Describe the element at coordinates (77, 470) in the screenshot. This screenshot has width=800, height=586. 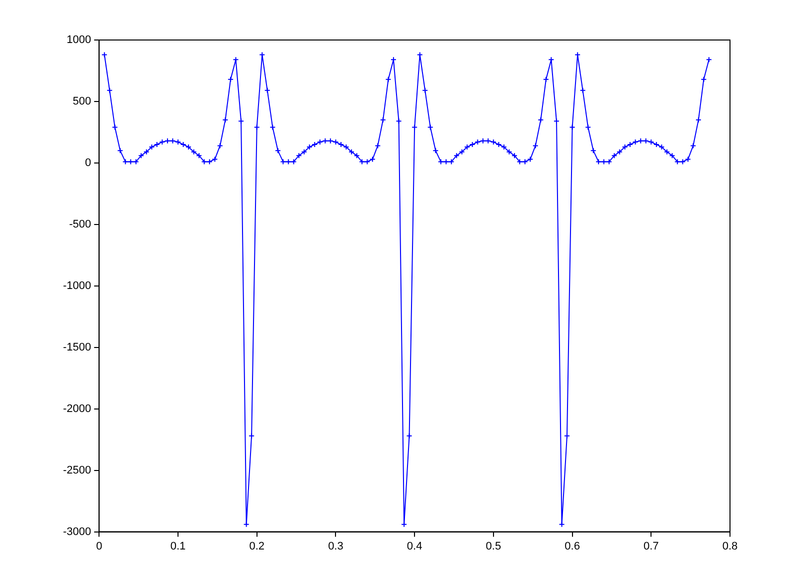
I see `y-tick-label: -2500` at that location.